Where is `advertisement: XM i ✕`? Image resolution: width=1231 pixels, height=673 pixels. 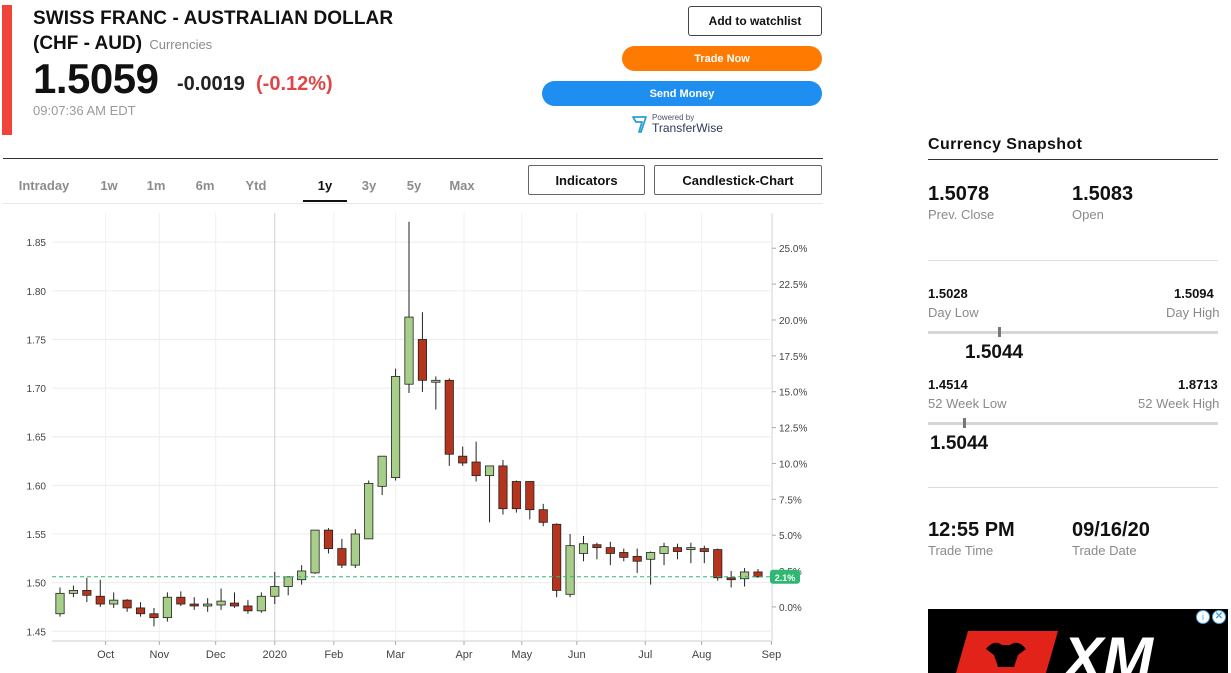 advertisement: XM i ✕ is located at coordinates (1078, 641).